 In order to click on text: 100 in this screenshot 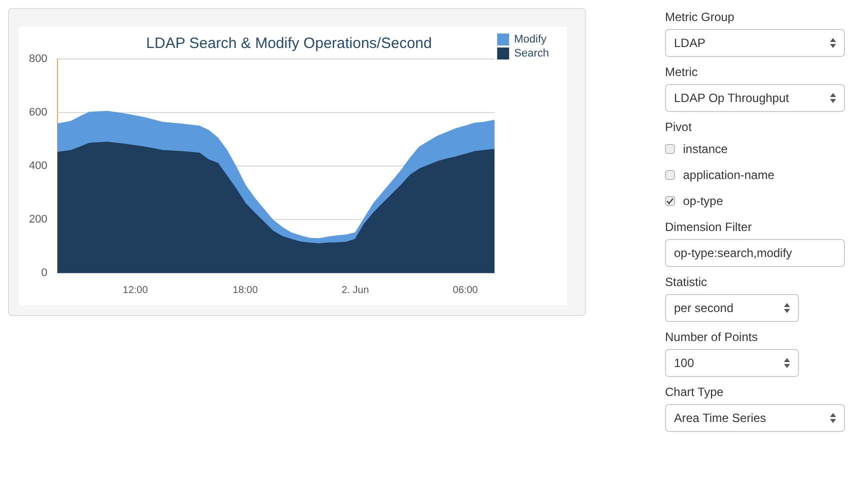, I will do `click(732, 363)`.